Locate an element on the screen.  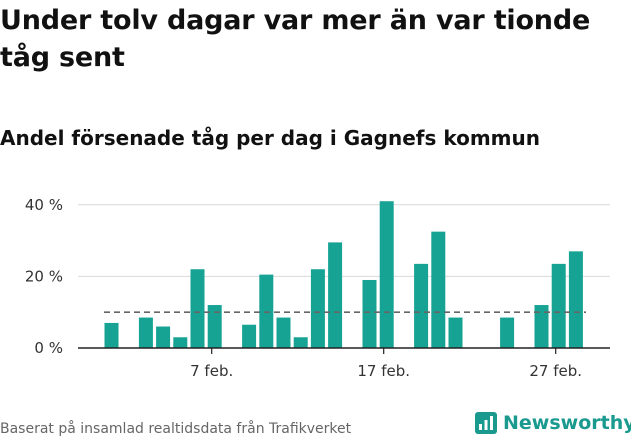
y-tick-label: 40 % is located at coordinates (44, 205).